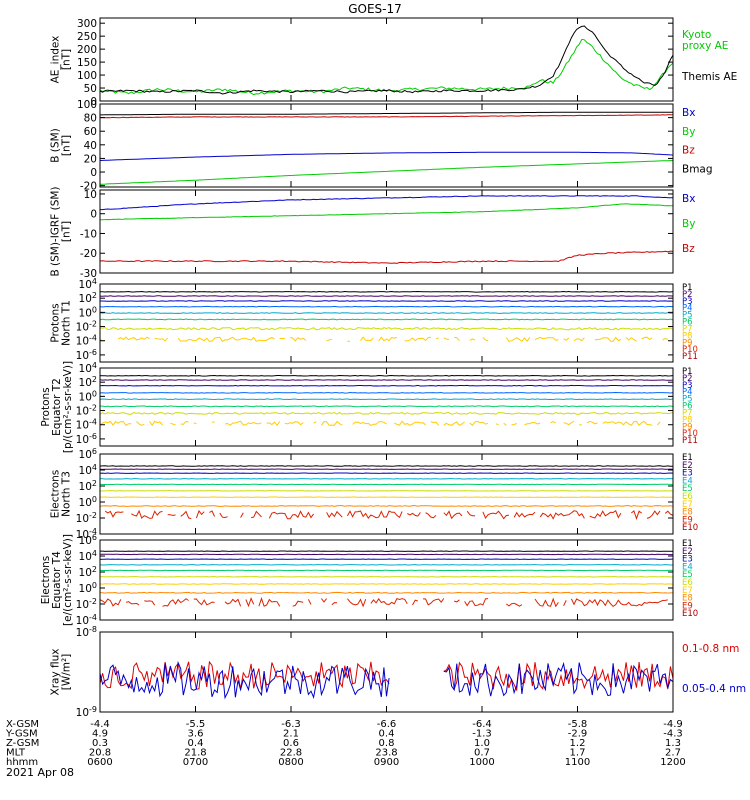 Image resolution: width=750 pixels, height=800 pixels. Describe the element at coordinates (94, 467) in the screenshot. I see `y-tick-exponent: 4` at that location.